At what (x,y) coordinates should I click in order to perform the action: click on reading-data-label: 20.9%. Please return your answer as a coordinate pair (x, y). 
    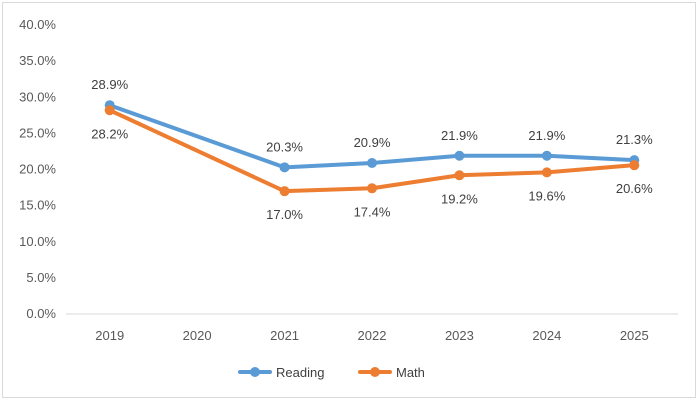
    Looking at the image, I should click on (372, 142).